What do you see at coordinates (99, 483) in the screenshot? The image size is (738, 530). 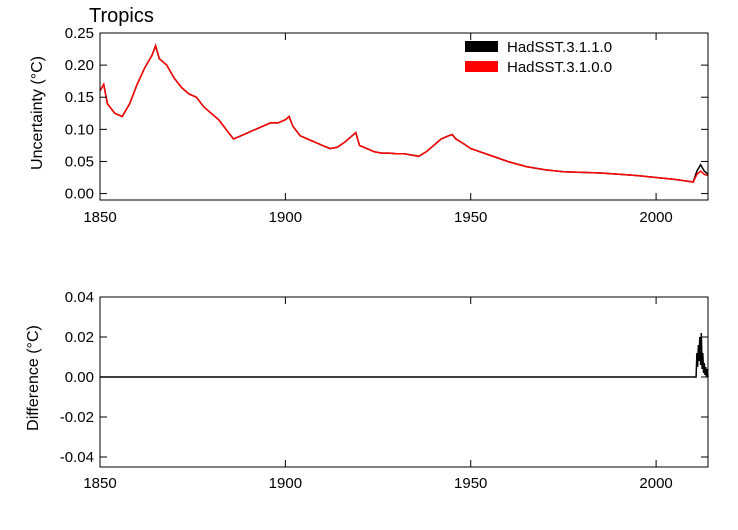 I see `difference-x-tick-label: 1850` at bounding box center [99, 483].